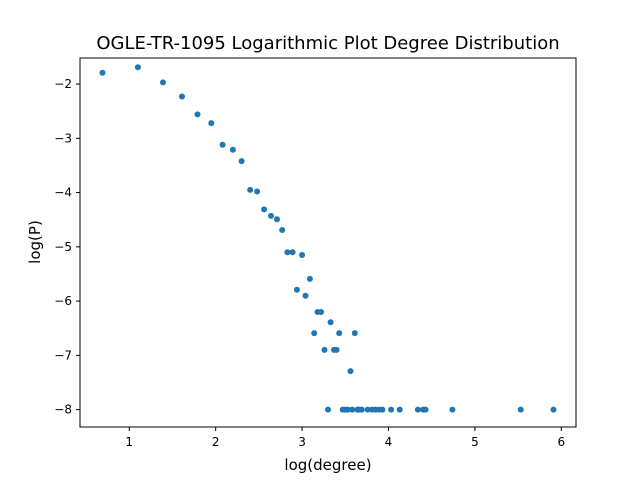 The height and width of the screenshot is (480, 640). I want to click on y-tick-label: −4, so click(63, 193).